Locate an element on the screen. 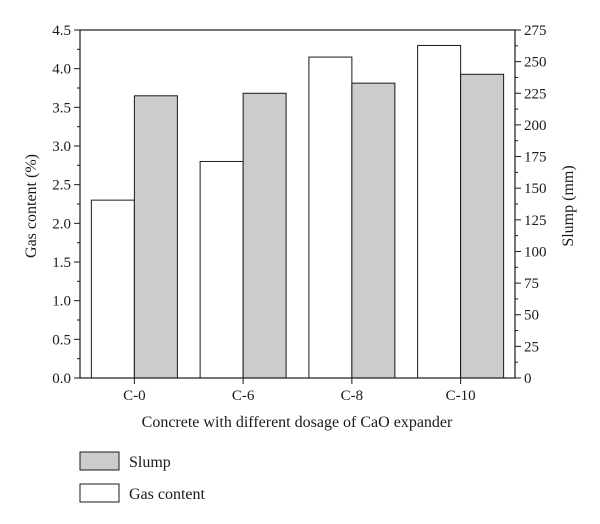 The image size is (600, 524). x-tick-label-c-10: C-10 is located at coordinates (461, 396).